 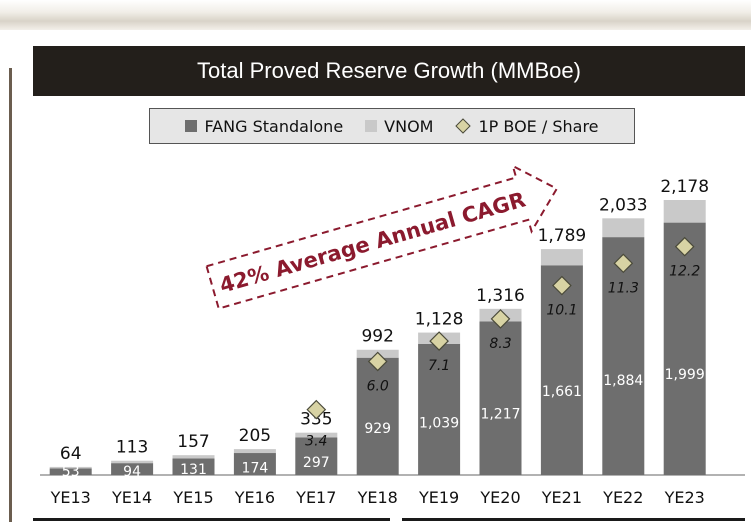 What do you see at coordinates (439, 320) in the screenshot?
I see `total-value-label: 1,128` at bounding box center [439, 320].